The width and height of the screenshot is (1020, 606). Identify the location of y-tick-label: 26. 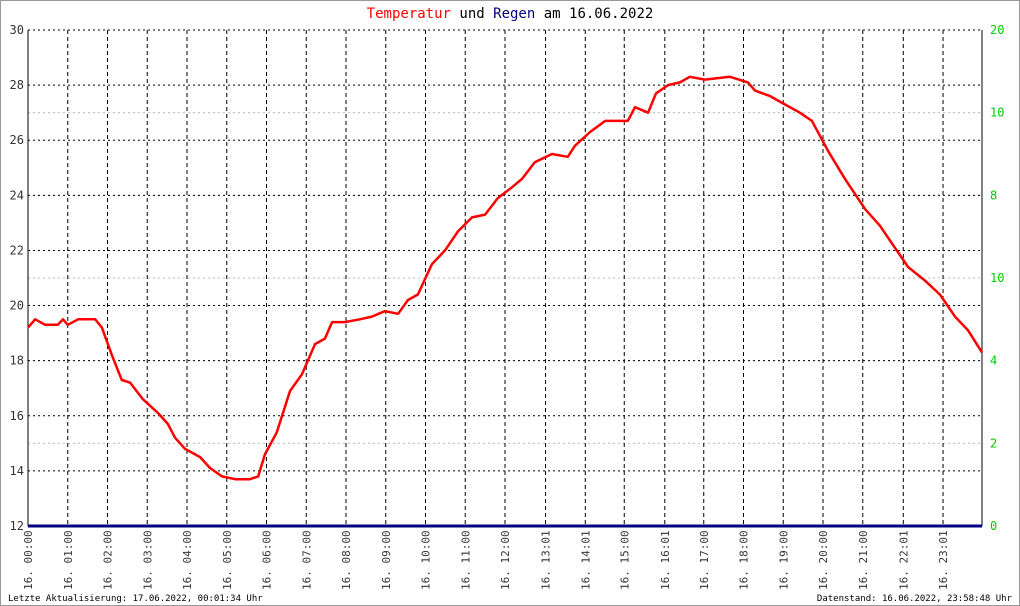
(17, 140).